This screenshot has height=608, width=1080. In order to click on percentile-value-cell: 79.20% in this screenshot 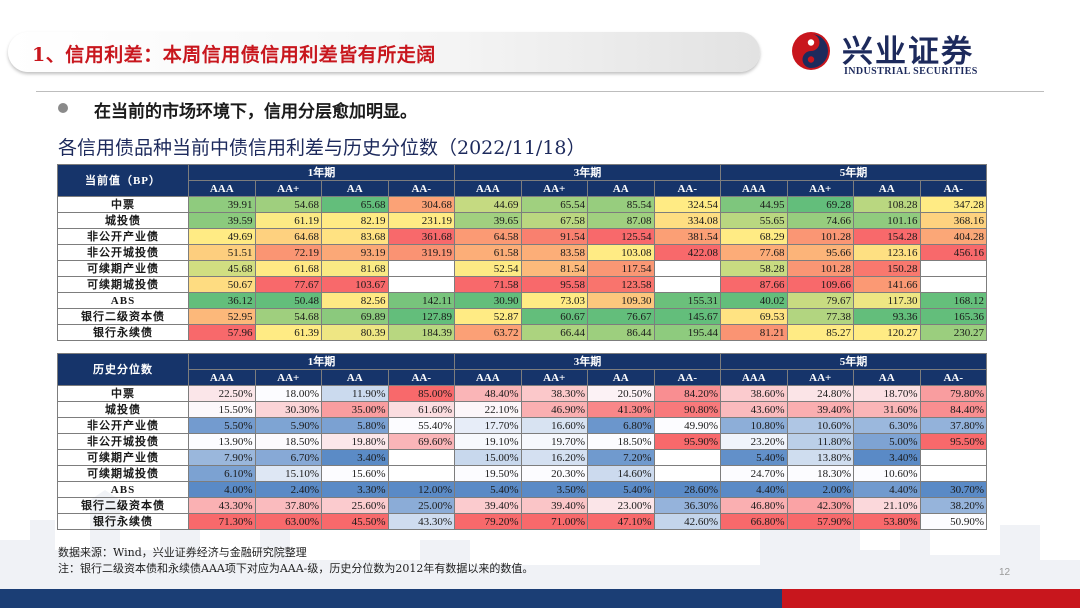, I will do `click(488, 521)`.